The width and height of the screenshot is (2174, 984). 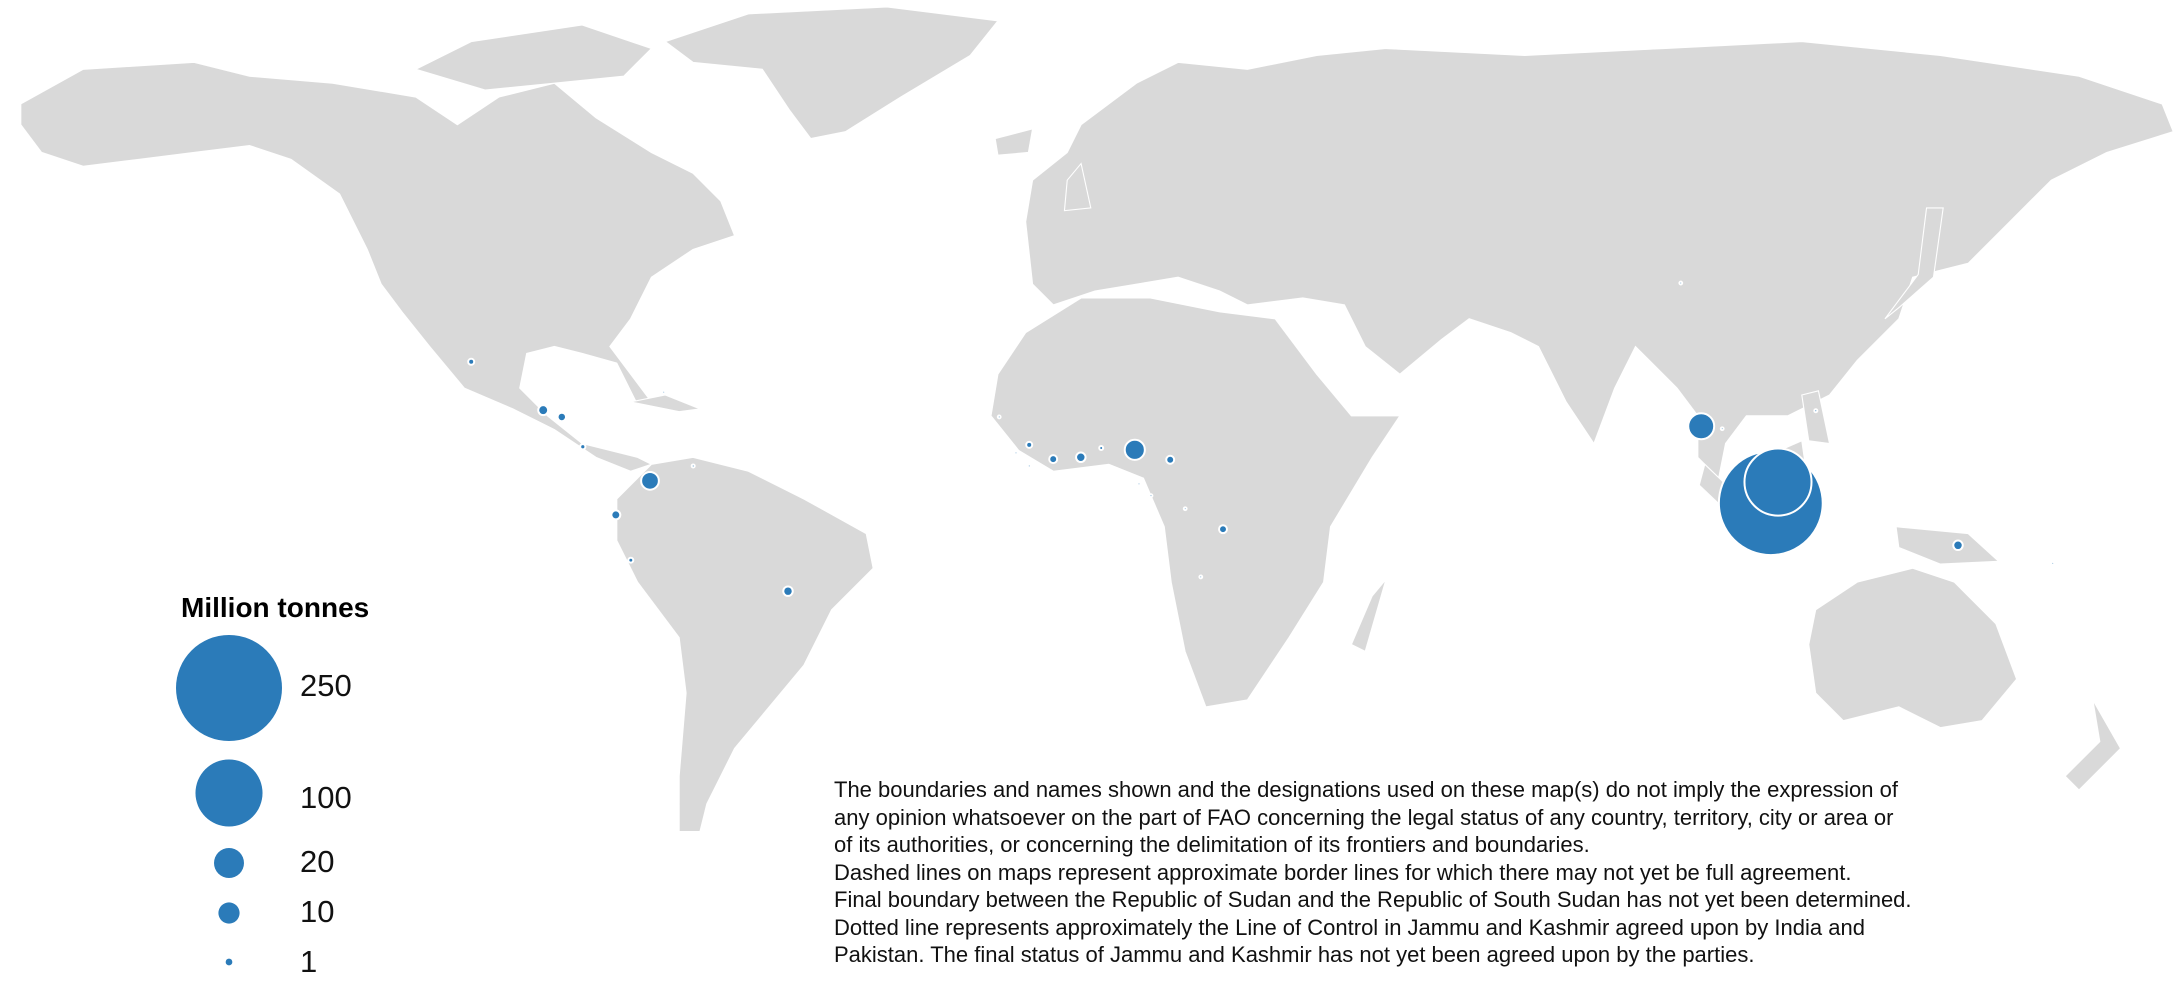 What do you see at coordinates (275, 607) in the screenshot?
I see `legend-title: Million tonnes` at bounding box center [275, 607].